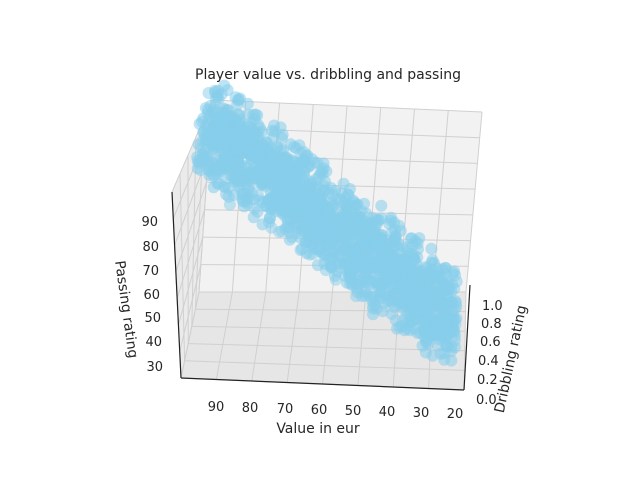  What do you see at coordinates (216, 407) in the screenshot?
I see `x-tick-label: 90` at bounding box center [216, 407].